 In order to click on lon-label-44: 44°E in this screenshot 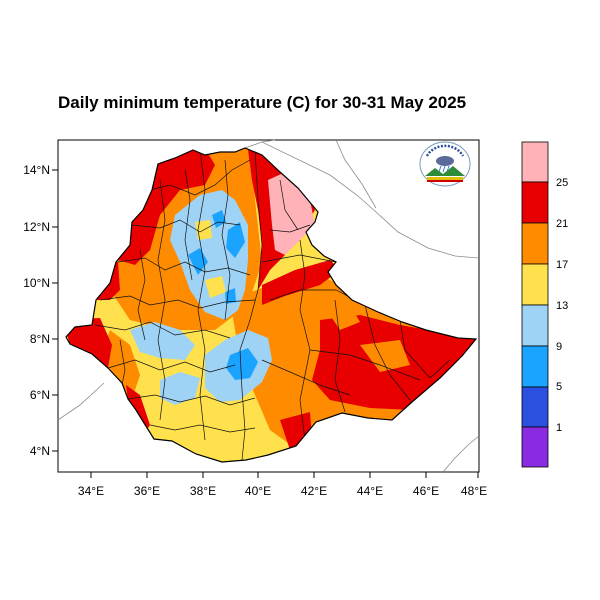, I will do `click(370, 491)`.